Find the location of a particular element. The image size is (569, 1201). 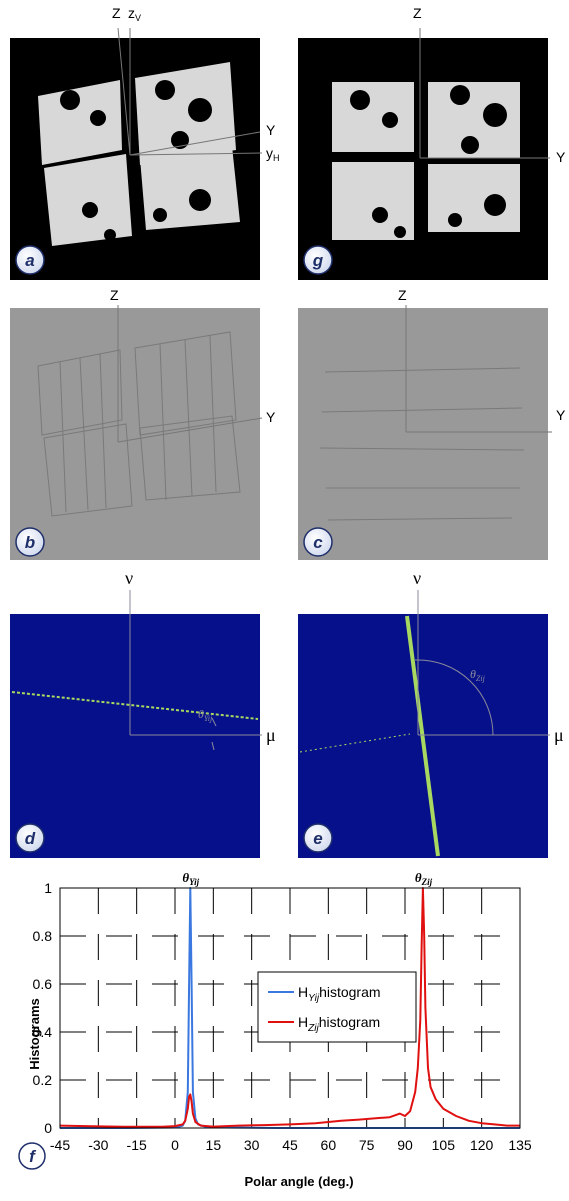

panel-b: Z Y b is located at coordinates (143, 423).